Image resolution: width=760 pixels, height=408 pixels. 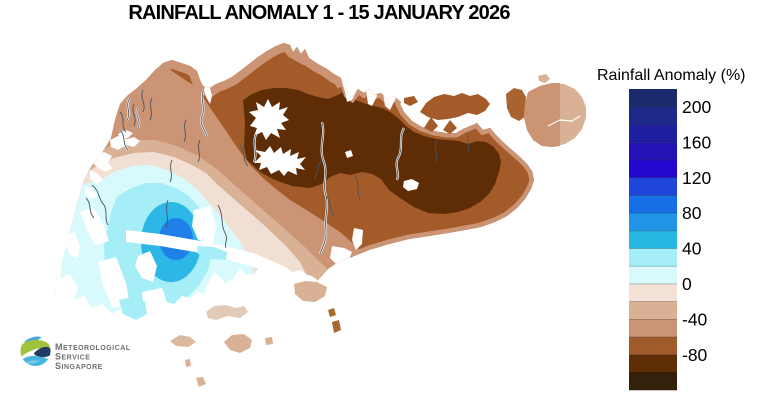 What do you see at coordinates (696, 178) in the screenshot?
I see `svg-text: 120` at bounding box center [696, 178].